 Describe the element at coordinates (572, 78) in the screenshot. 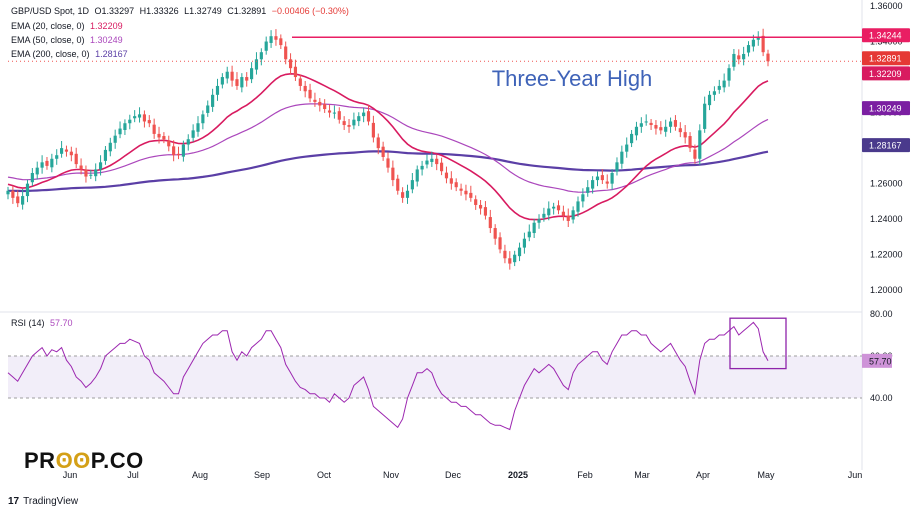

I see `annotation-three-year-high: Three-Year High` at that location.